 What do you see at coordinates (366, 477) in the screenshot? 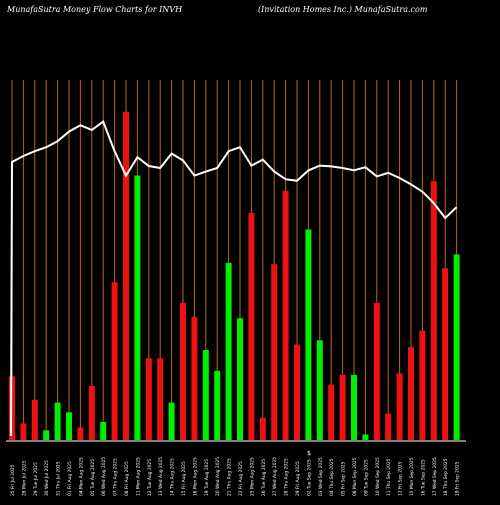
I see `x-tick-label: 09 Tue Sep 2025` at bounding box center [366, 477].